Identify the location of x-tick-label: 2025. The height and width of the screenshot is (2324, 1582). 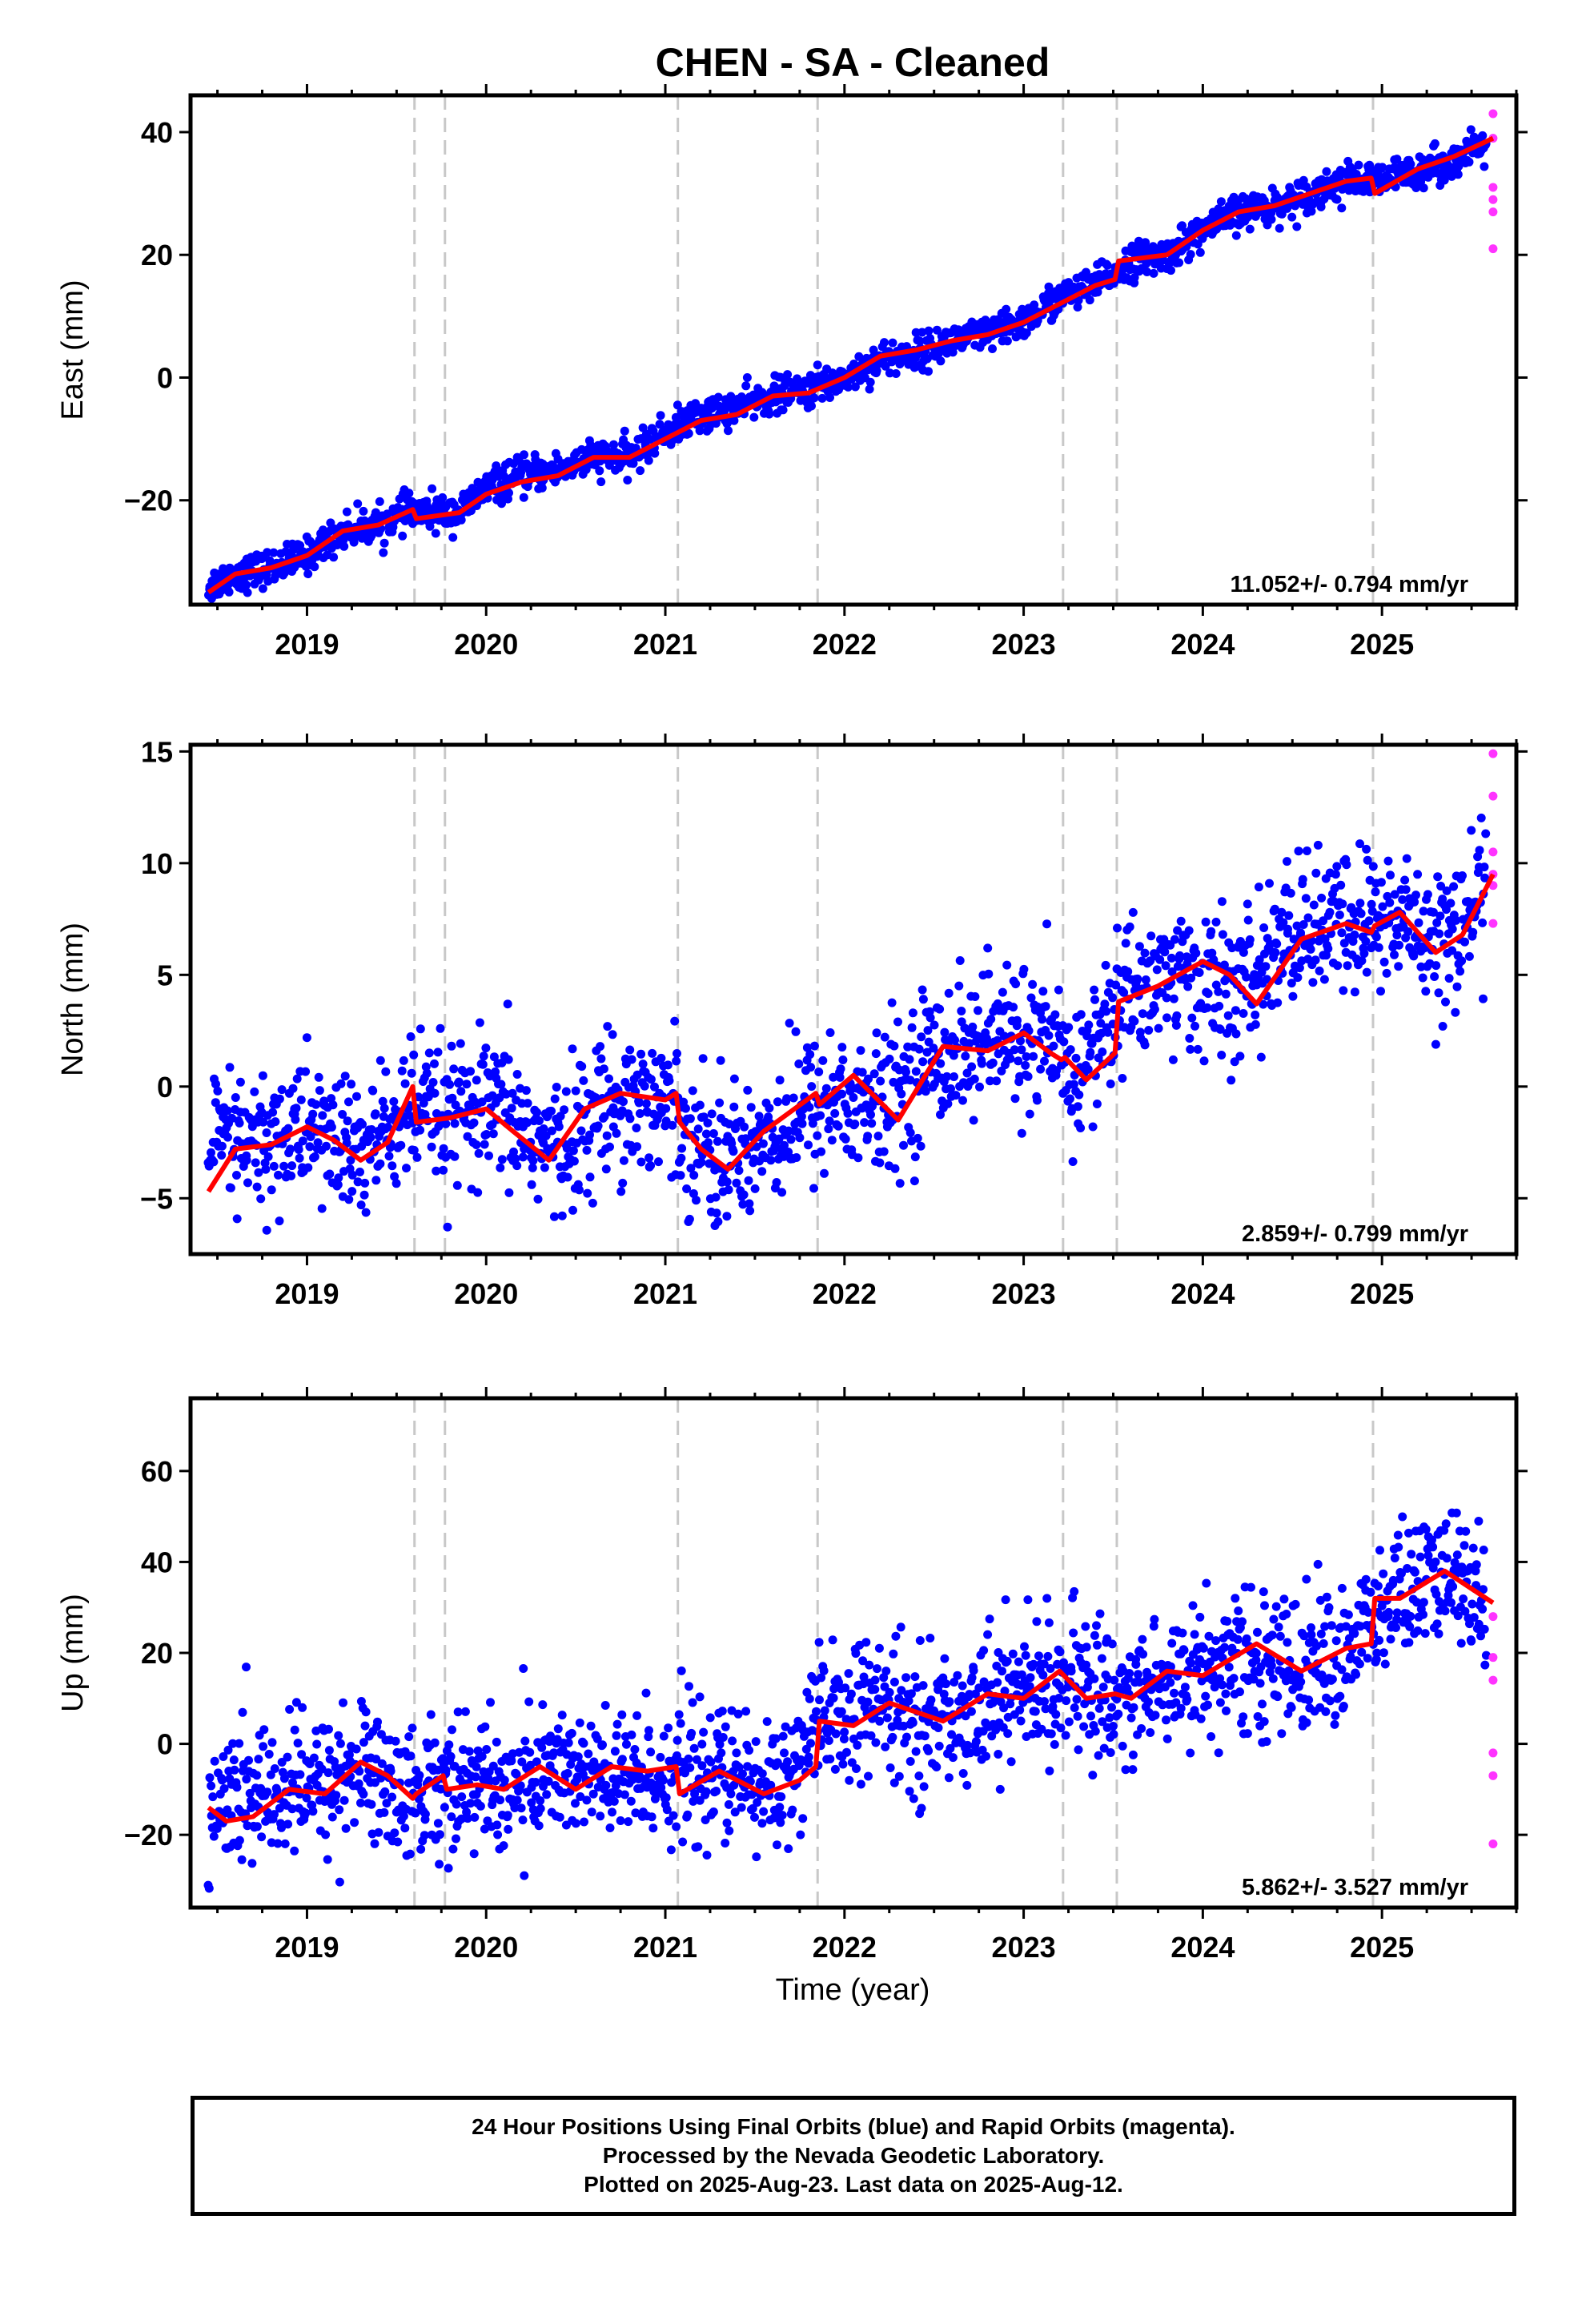
(1382, 1294).